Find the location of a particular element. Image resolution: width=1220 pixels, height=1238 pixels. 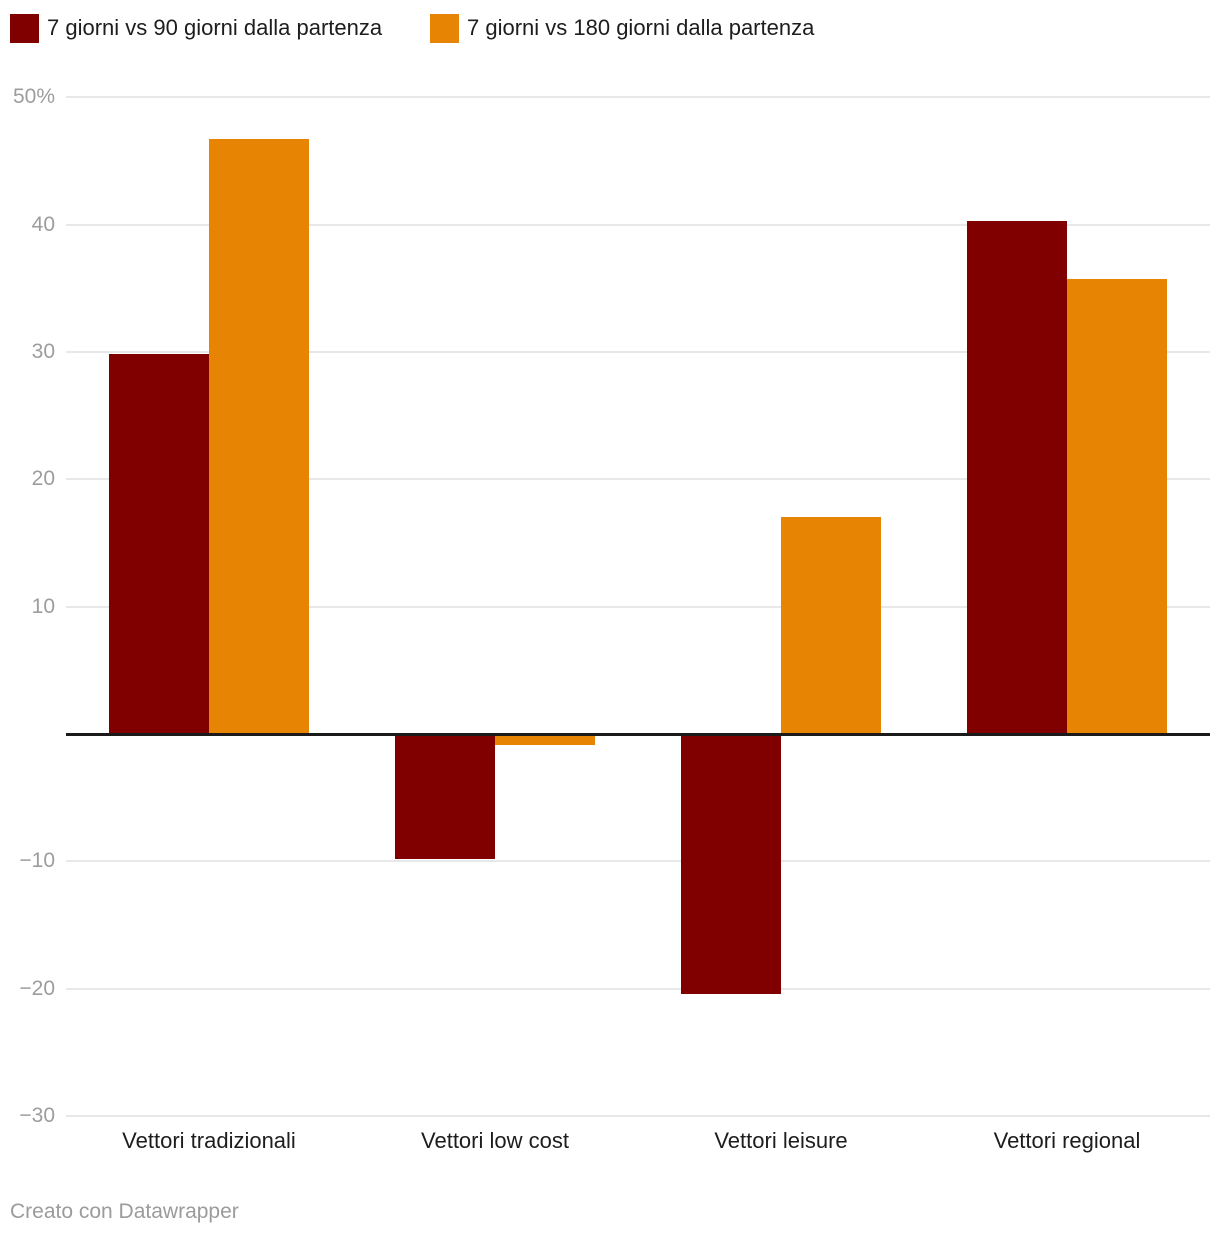

y-axis-tick-label: 50% is located at coordinates (33, 96).